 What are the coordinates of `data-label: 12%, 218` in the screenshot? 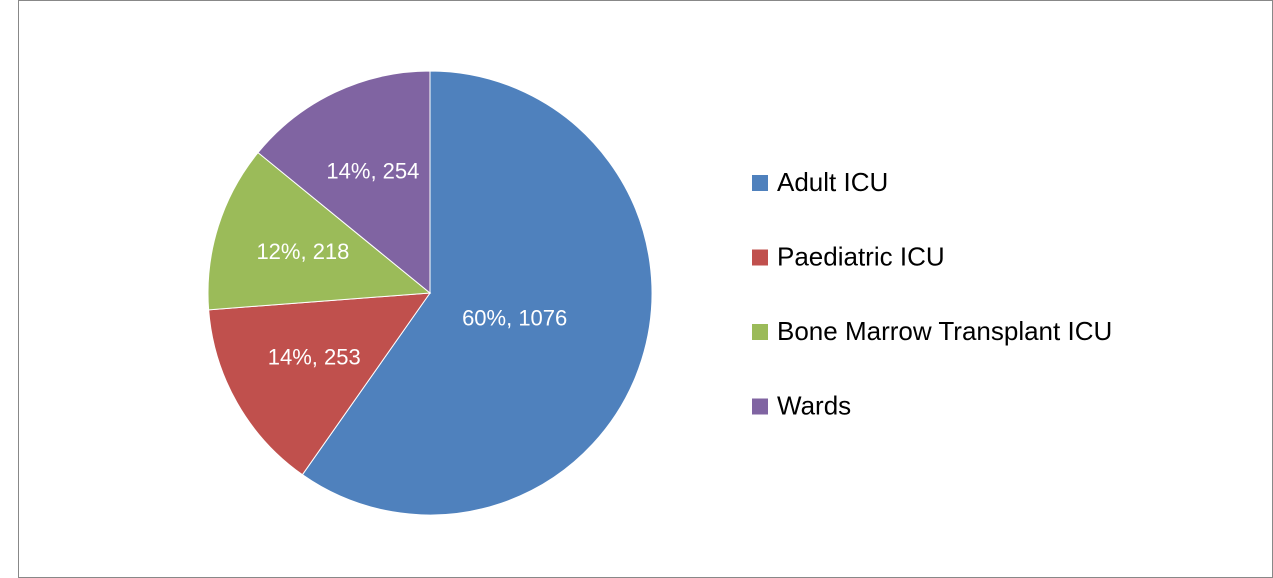 It's located at (302, 251).